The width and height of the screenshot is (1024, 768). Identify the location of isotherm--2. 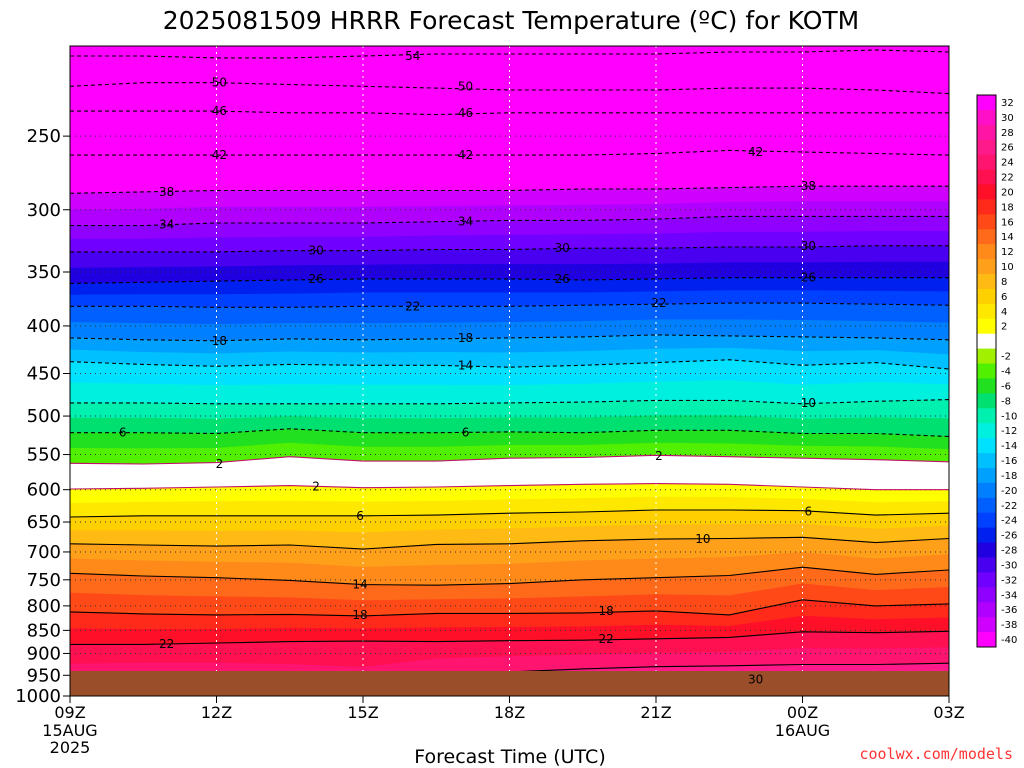
(509, 459).